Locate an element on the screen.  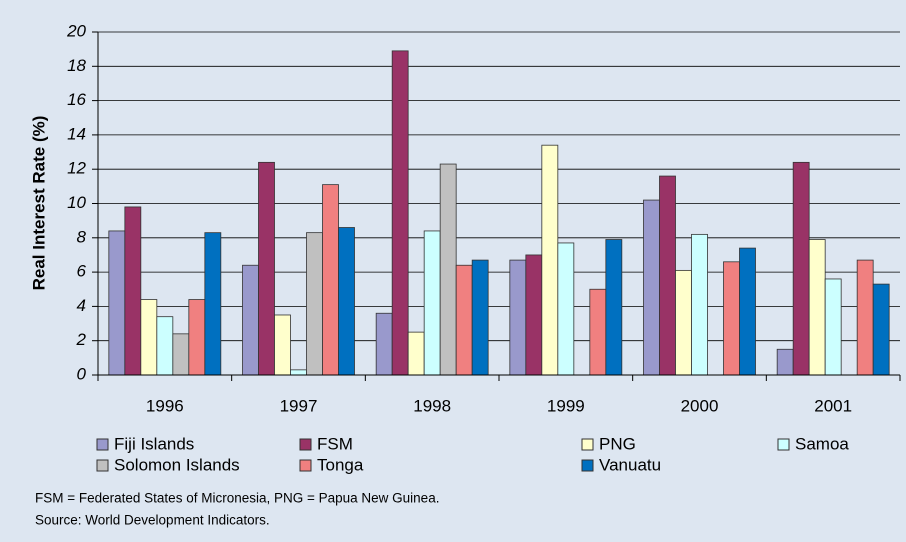
x-tick-label: 1999 is located at coordinates (566, 405).